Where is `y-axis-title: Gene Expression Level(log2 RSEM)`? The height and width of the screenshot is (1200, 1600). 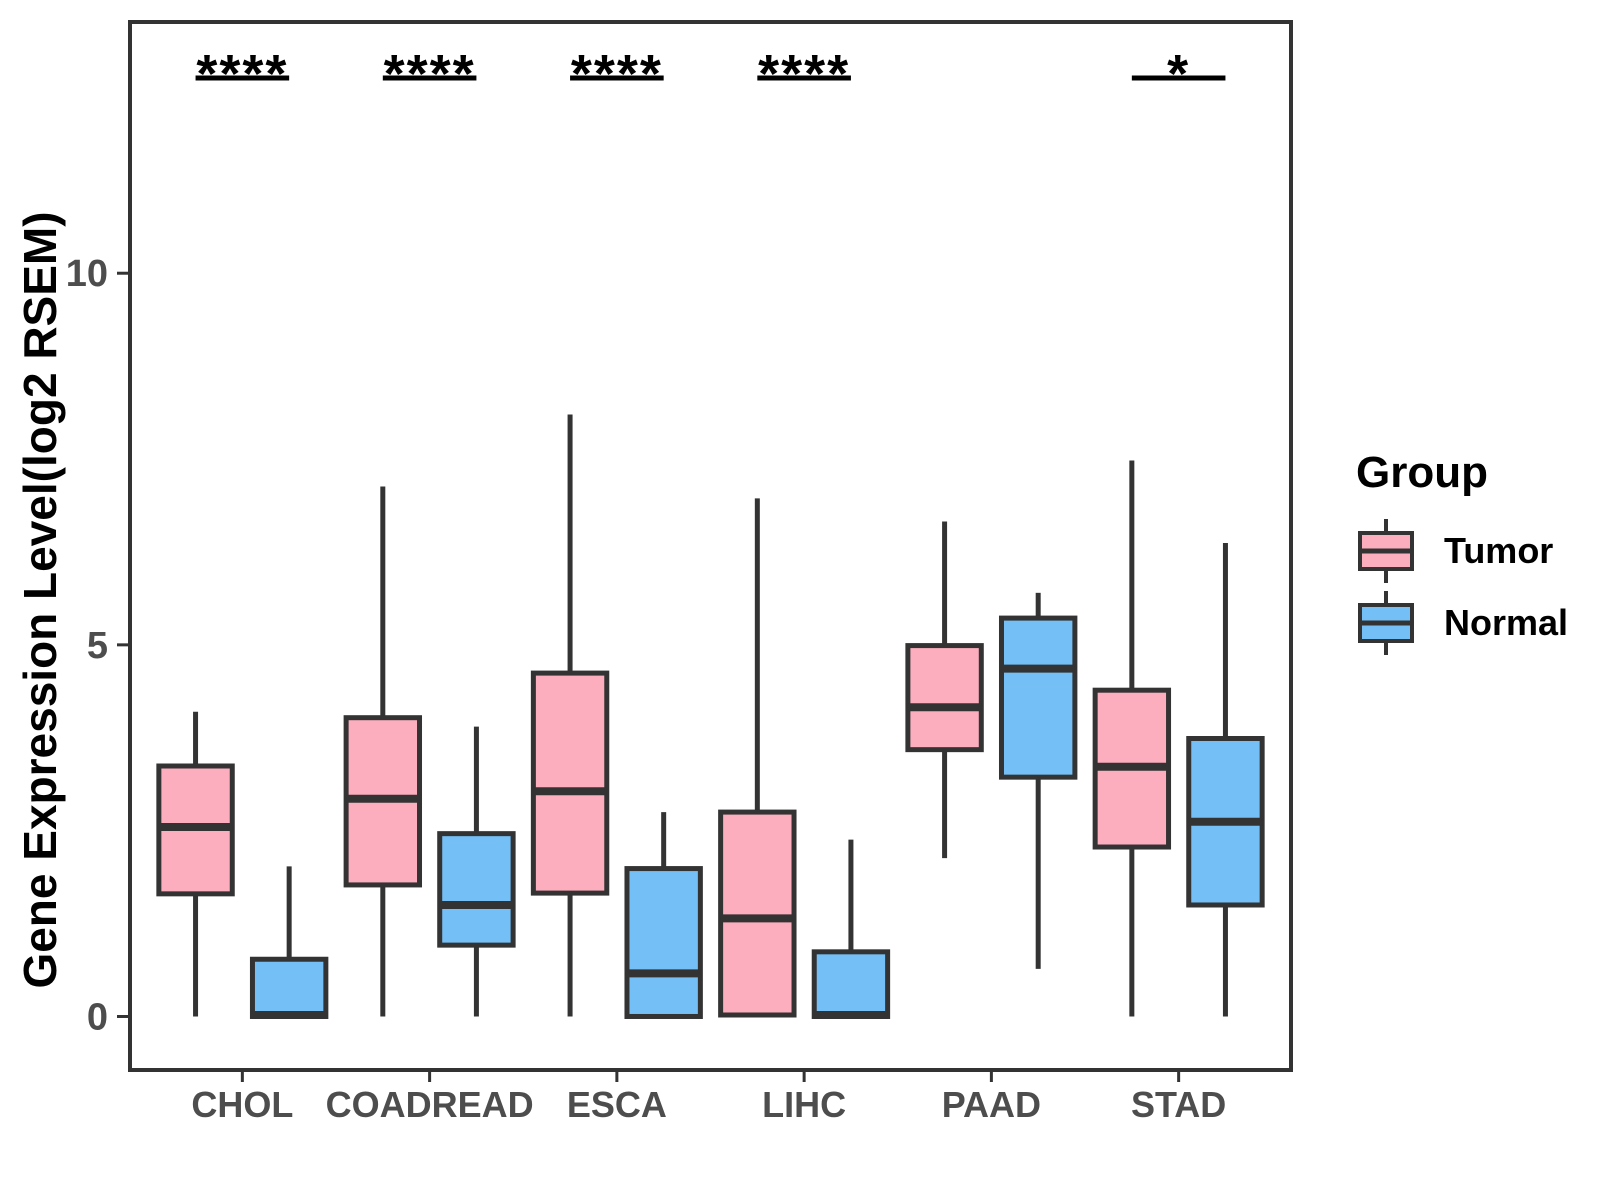 y-axis-title: Gene Expression Level(log2 RSEM) is located at coordinates (40, 600).